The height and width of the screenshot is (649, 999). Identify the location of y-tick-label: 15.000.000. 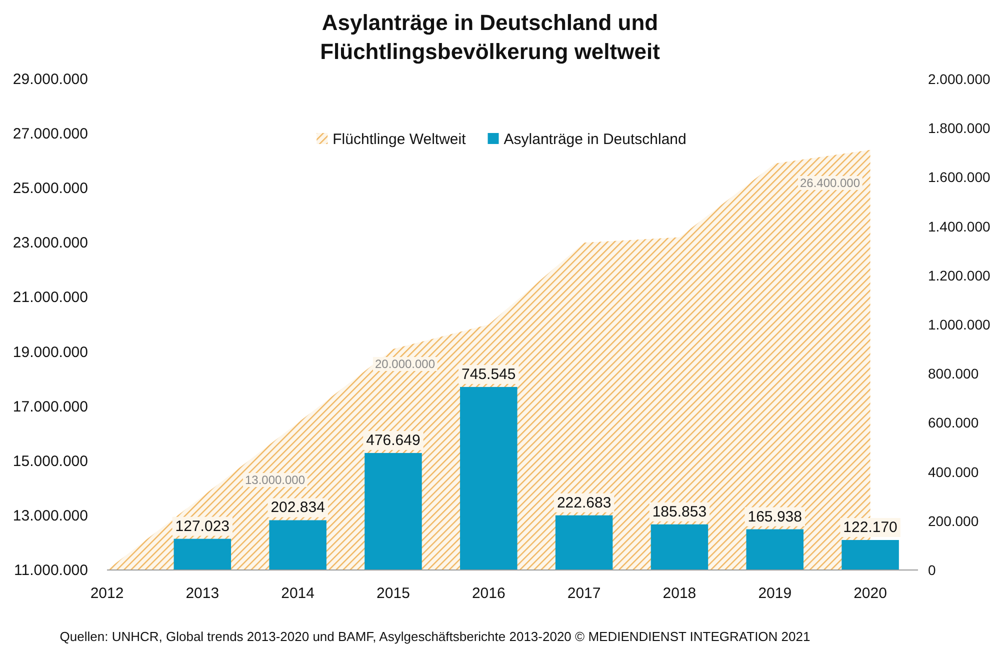
(50, 461).